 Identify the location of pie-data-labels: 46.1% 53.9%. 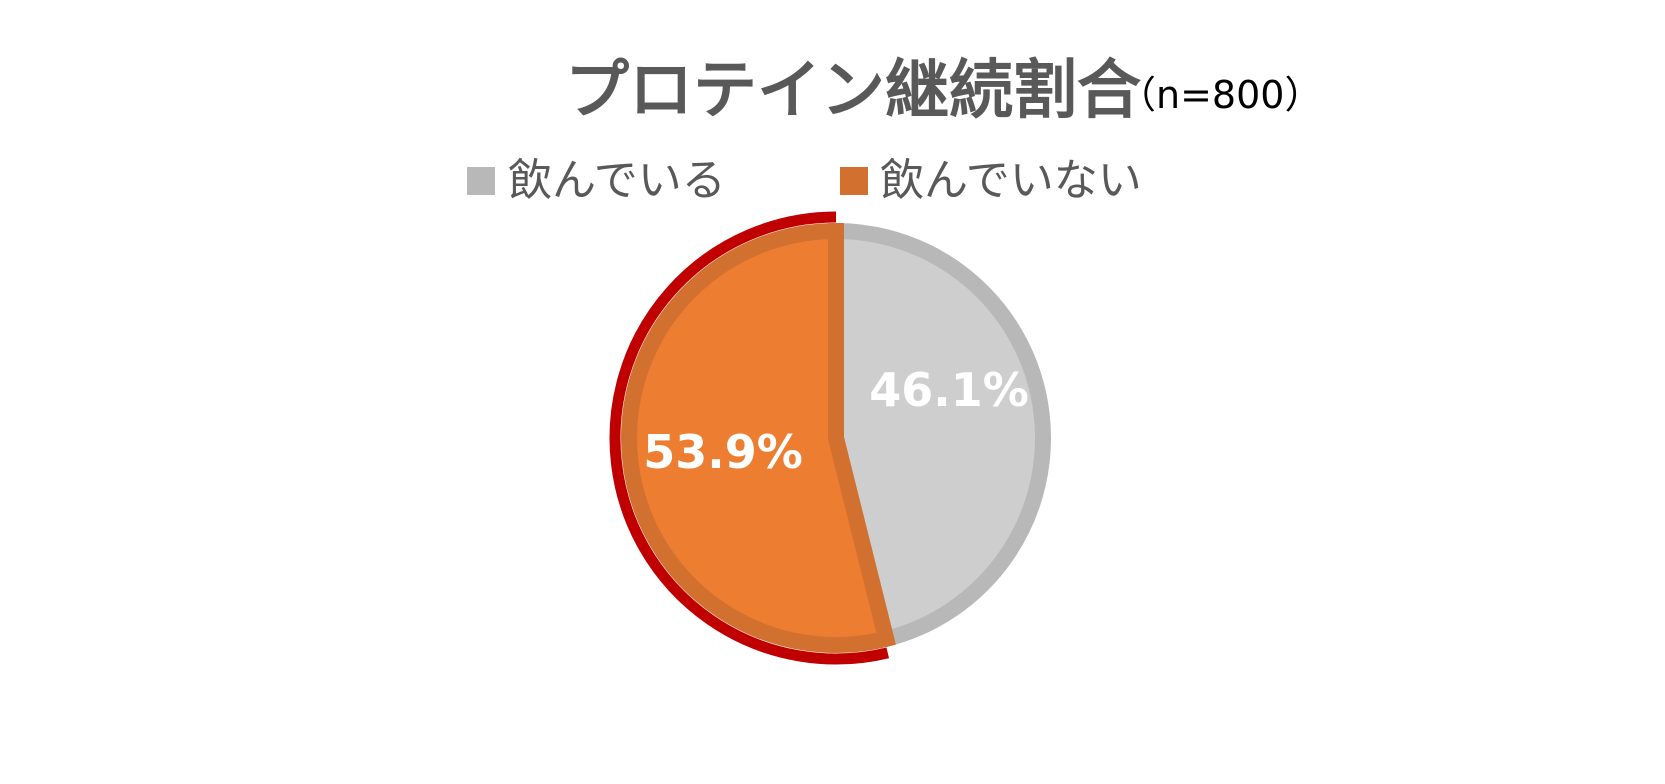
(836, 421).